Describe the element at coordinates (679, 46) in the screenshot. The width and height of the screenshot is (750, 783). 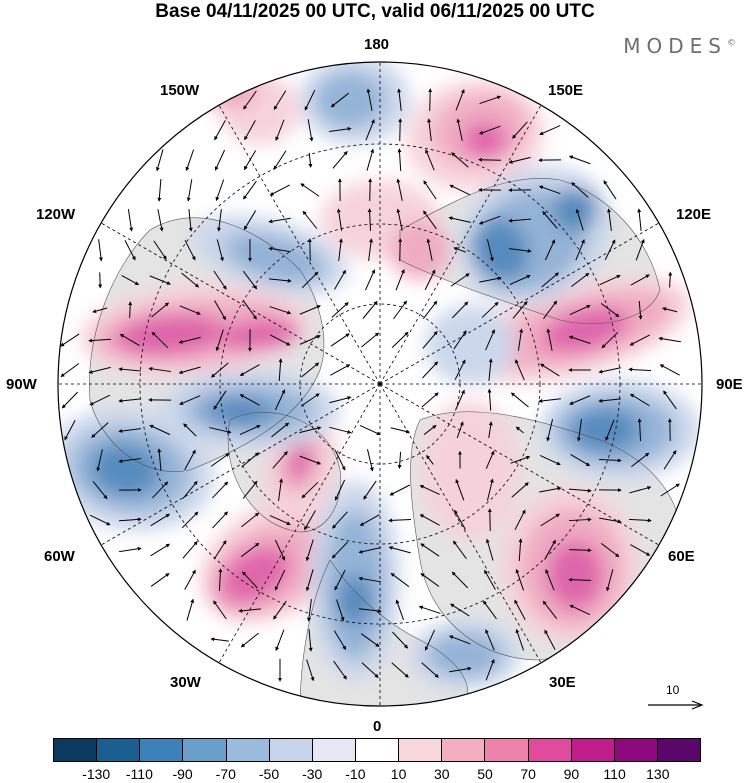
I see `brand-logo: MODES©` at that location.